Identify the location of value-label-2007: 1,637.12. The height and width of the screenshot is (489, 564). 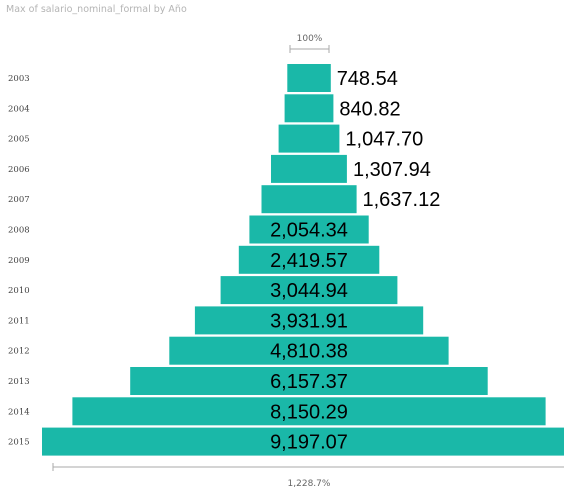
(402, 200).